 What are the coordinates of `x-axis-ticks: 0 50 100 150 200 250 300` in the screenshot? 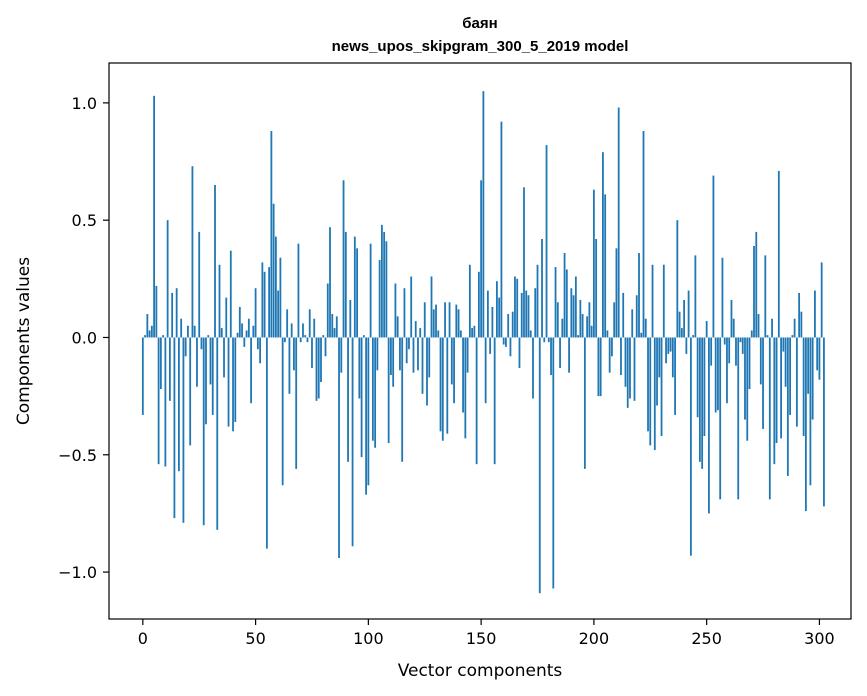 It's located at (486, 633).